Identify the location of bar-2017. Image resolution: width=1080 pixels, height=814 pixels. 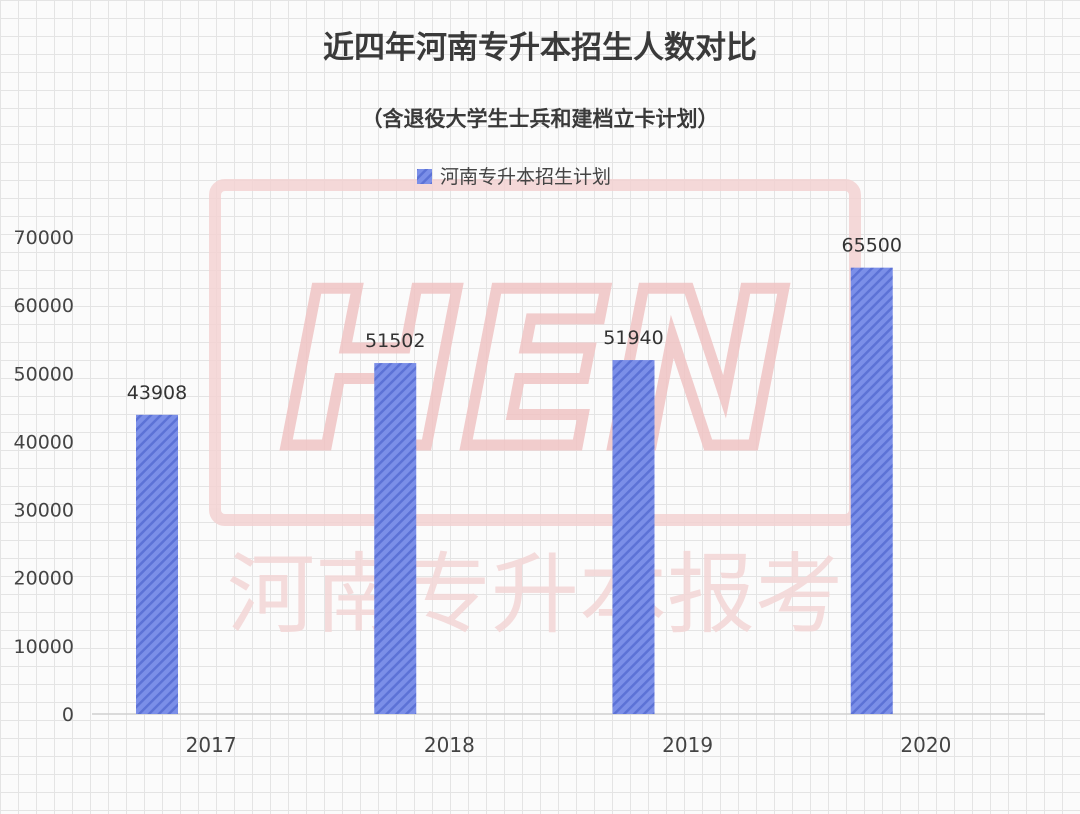
(157, 564).